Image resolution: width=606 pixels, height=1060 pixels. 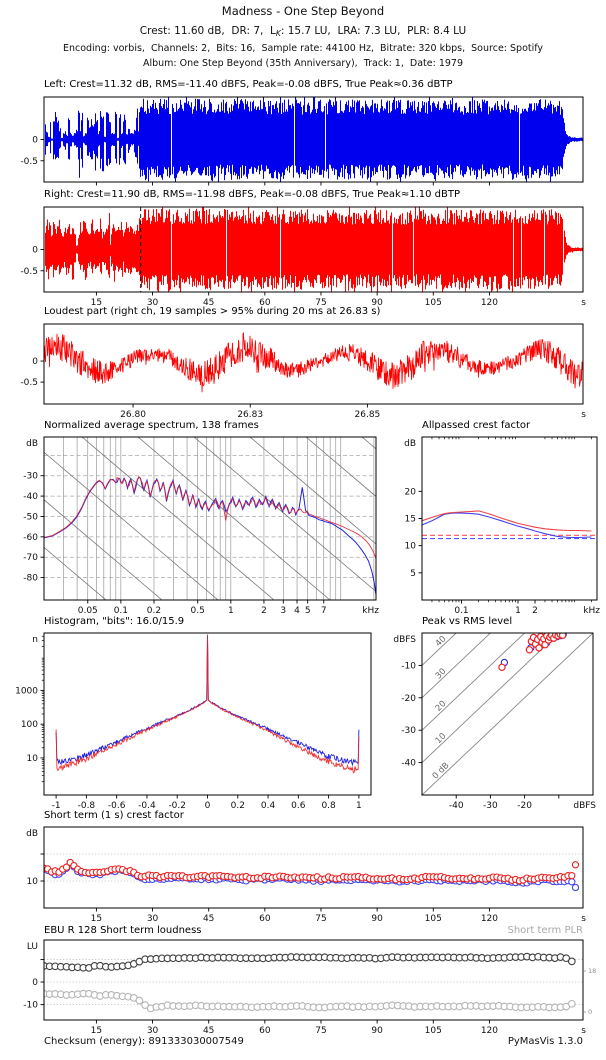 What do you see at coordinates (268, 806) in the screenshot?
I see `svg-text: 0.4` at bounding box center [268, 806].